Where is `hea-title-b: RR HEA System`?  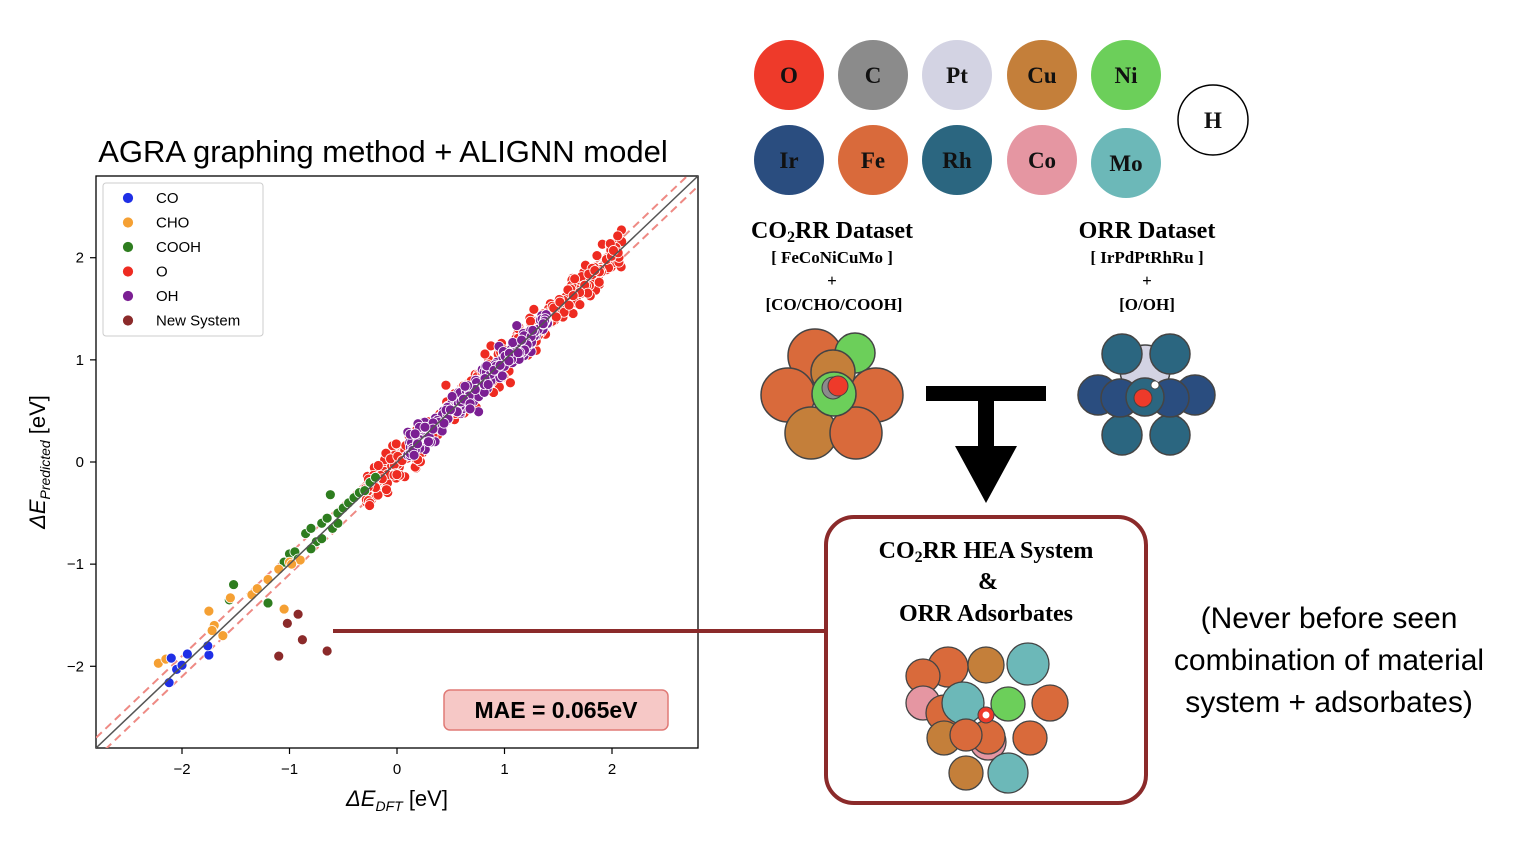 hea-title-b: RR HEA System is located at coordinates (1008, 551).